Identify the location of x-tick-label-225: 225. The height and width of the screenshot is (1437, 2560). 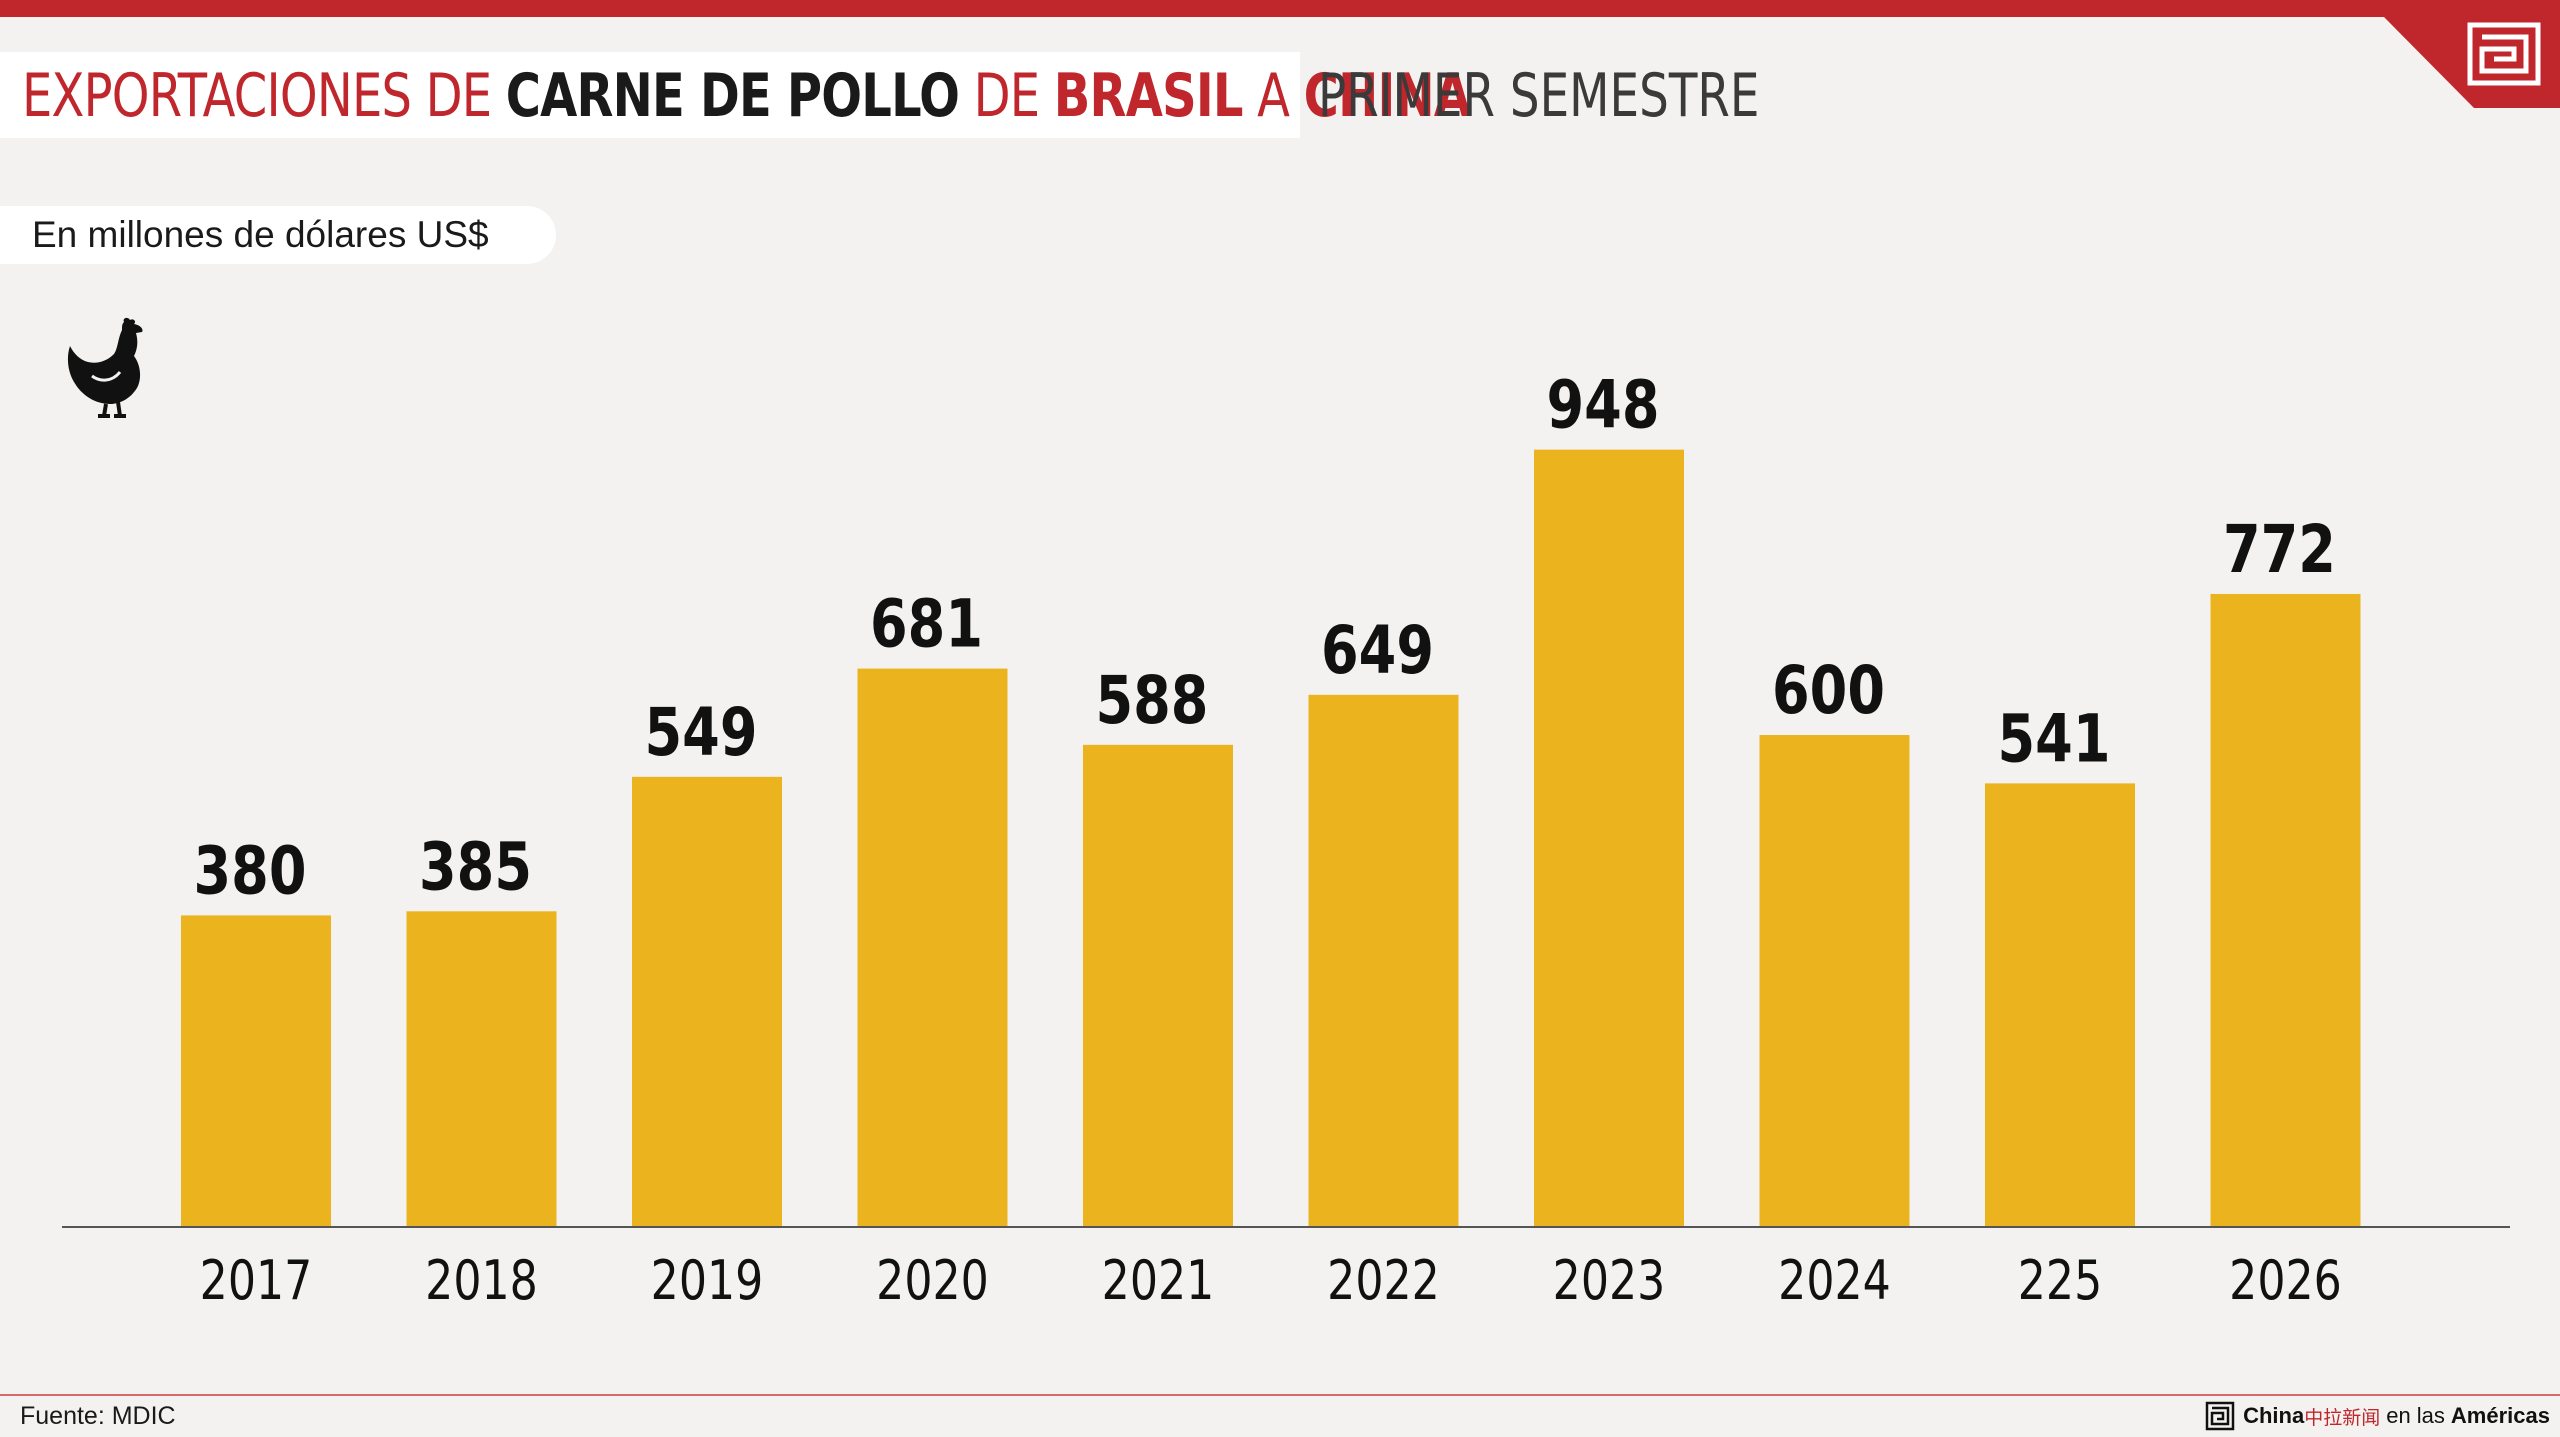
(2060, 1280).